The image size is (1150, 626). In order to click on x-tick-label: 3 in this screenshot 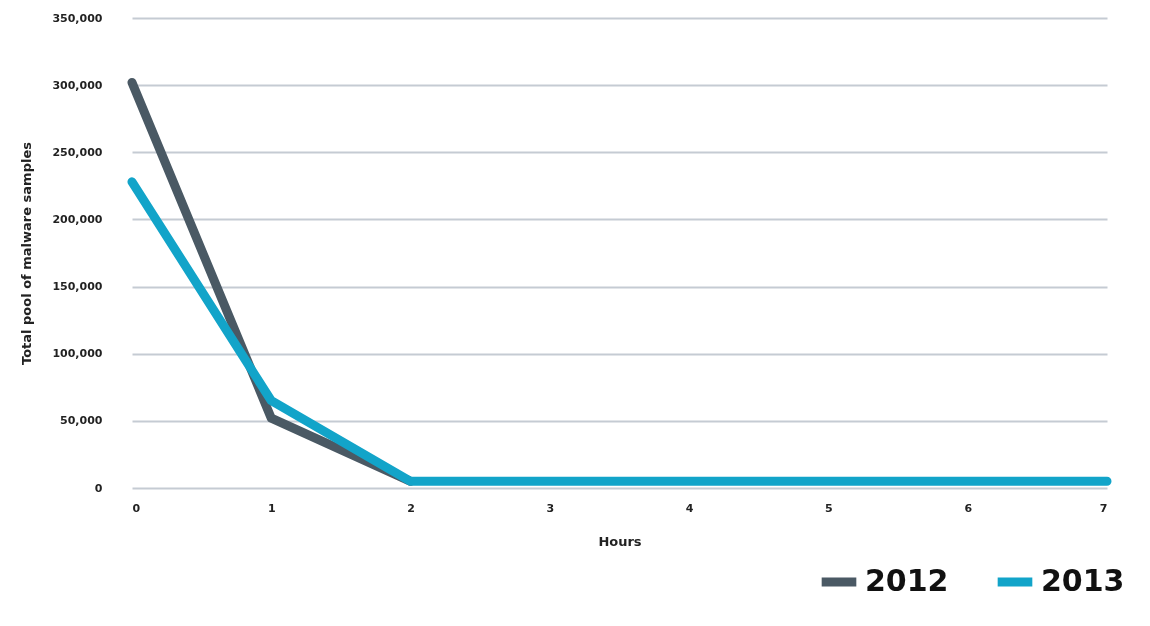, I will do `click(550, 508)`.